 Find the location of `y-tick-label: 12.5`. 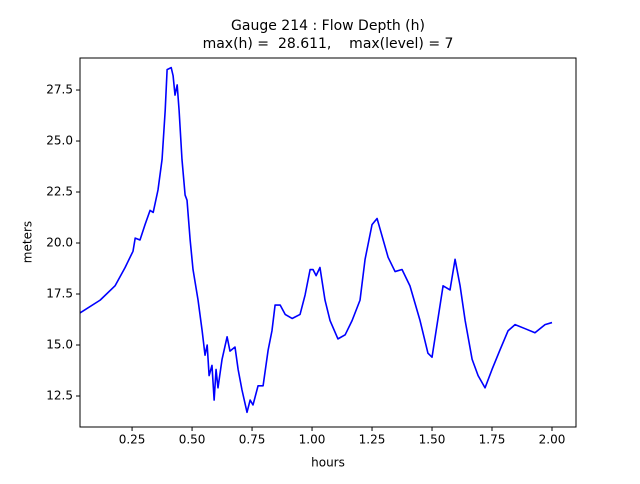

y-tick-label: 12.5 is located at coordinates (59, 395).